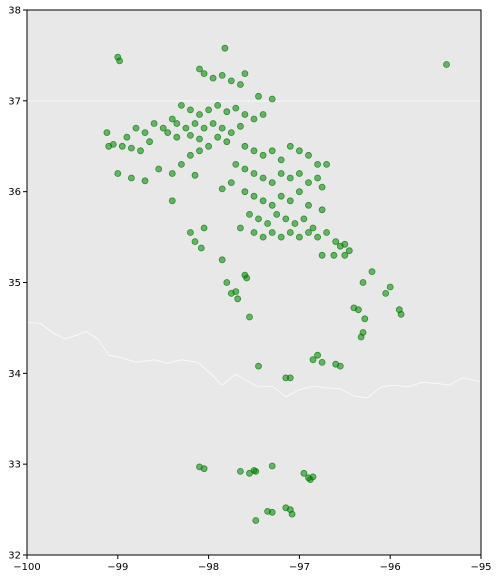 This screenshot has height=578, width=497. What do you see at coordinates (14, 283) in the screenshot?
I see `y-tick-label: 35` at bounding box center [14, 283].